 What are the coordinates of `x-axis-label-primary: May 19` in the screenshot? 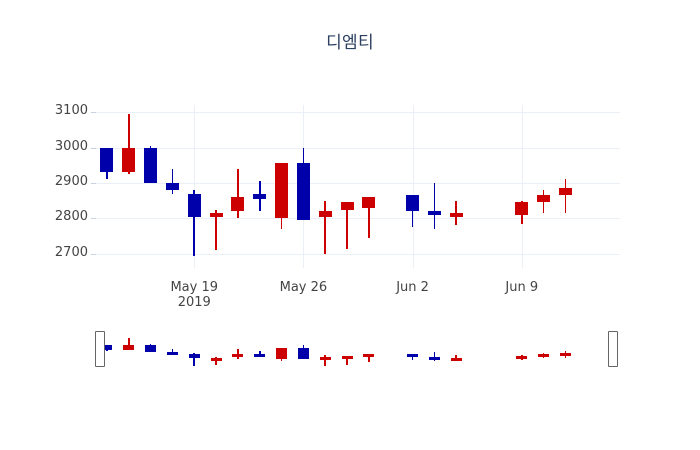 It's located at (194, 287).